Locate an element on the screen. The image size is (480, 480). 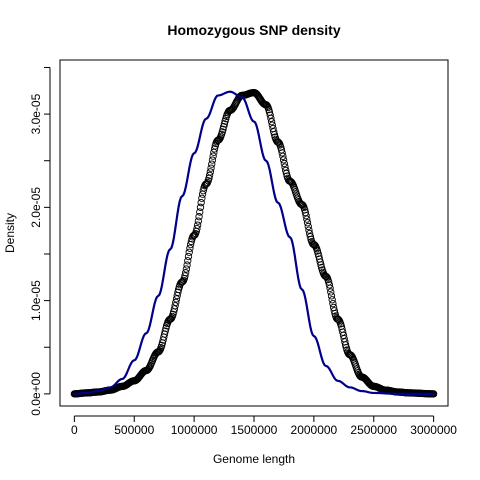
x-tick-label: 3000000 is located at coordinates (433, 430).